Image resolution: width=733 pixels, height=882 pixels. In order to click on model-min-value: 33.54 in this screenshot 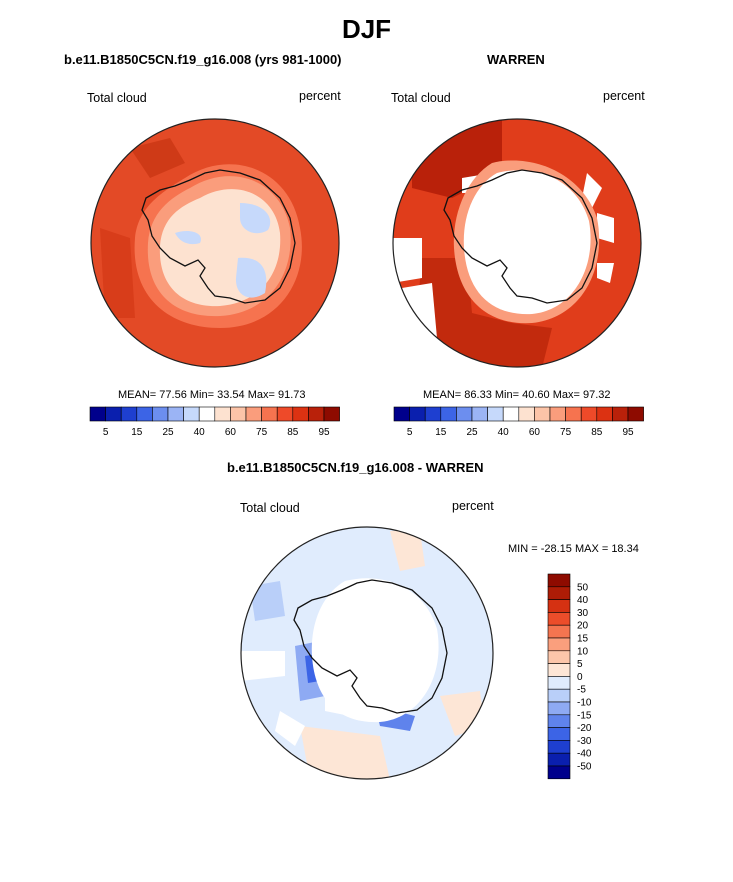, I will do `click(231, 395)`.